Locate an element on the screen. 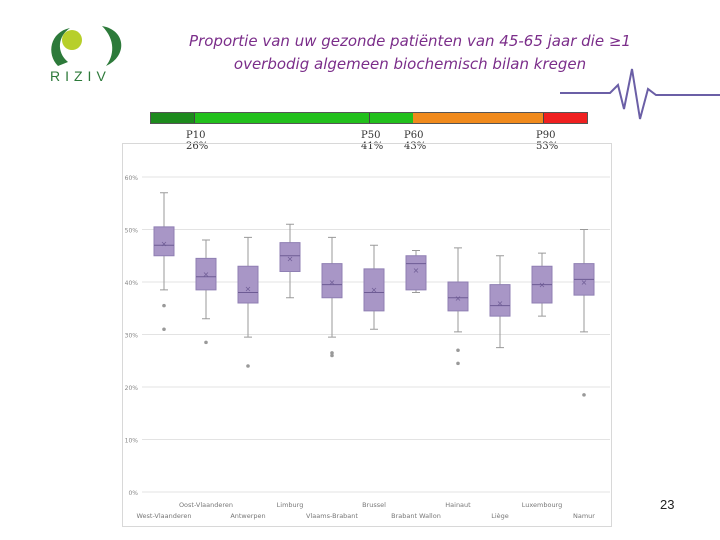 The width and height of the screenshot is (720, 540). percentile-color-bar is located at coordinates (369, 118).